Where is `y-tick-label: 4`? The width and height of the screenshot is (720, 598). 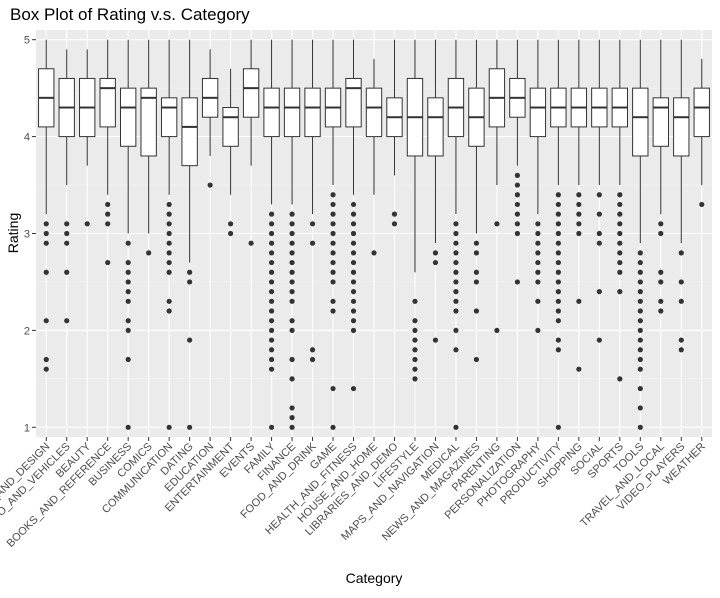 y-tick-label: 4 is located at coordinates (27, 138).